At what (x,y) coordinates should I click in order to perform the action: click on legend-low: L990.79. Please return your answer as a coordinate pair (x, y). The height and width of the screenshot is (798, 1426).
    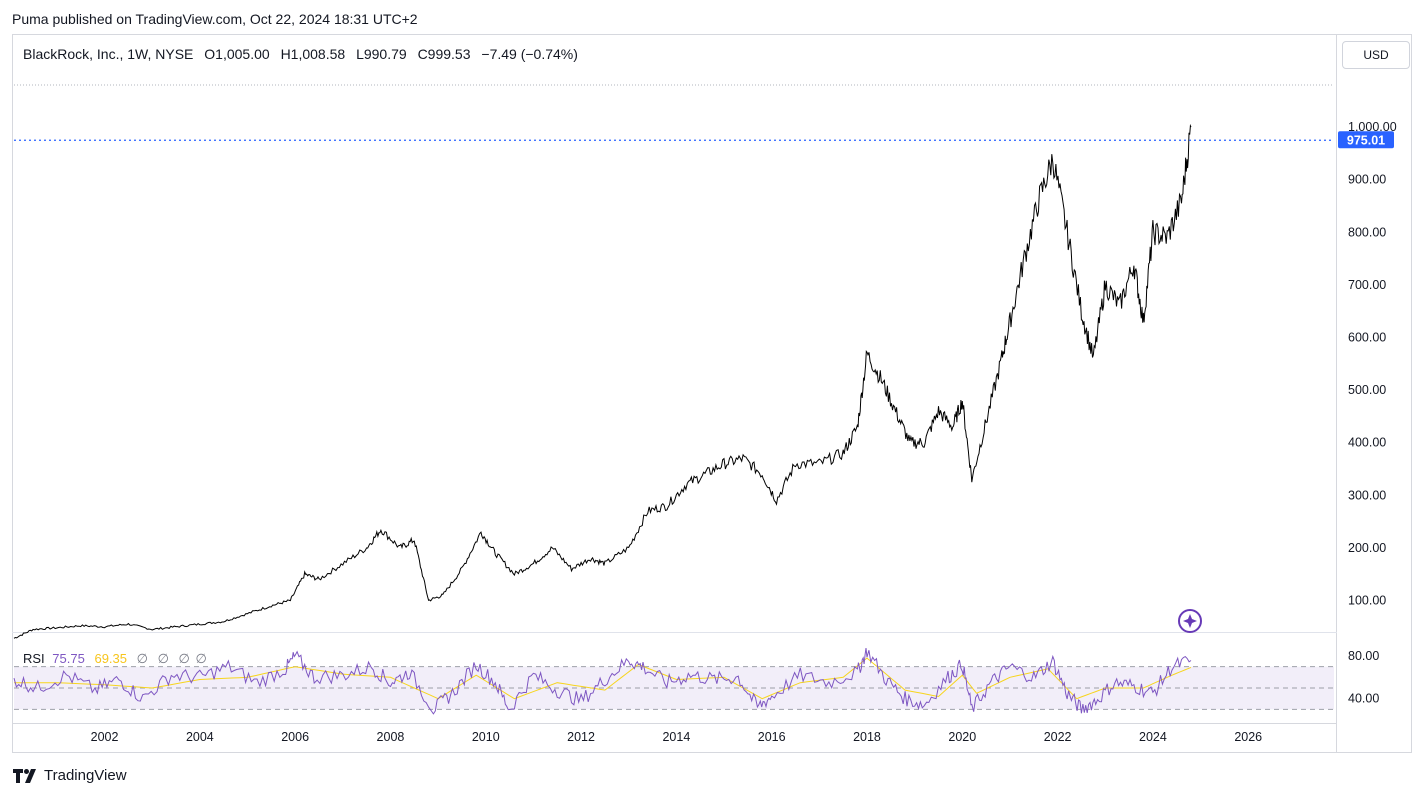
    Looking at the image, I should click on (381, 54).